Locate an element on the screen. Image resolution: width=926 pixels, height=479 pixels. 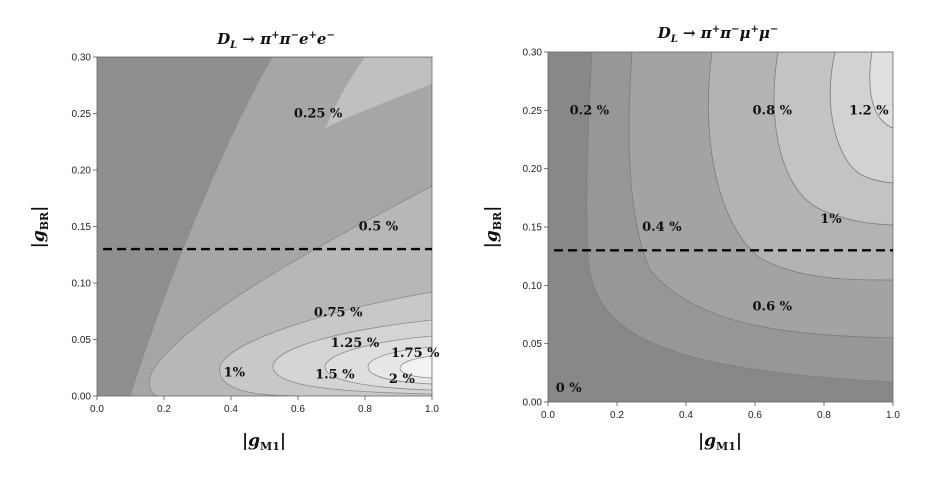
right-x-tick-label: 0.2 is located at coordinates (617, 415).